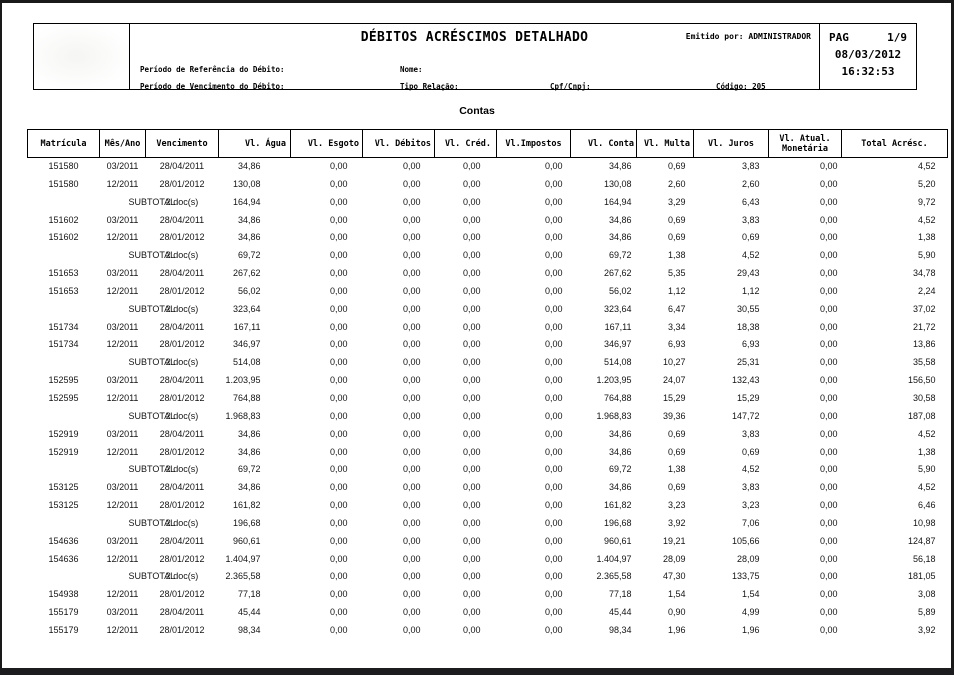 This screenshot has width=954, height=675. I want to click on cell: 47,30, so click(674, 576).